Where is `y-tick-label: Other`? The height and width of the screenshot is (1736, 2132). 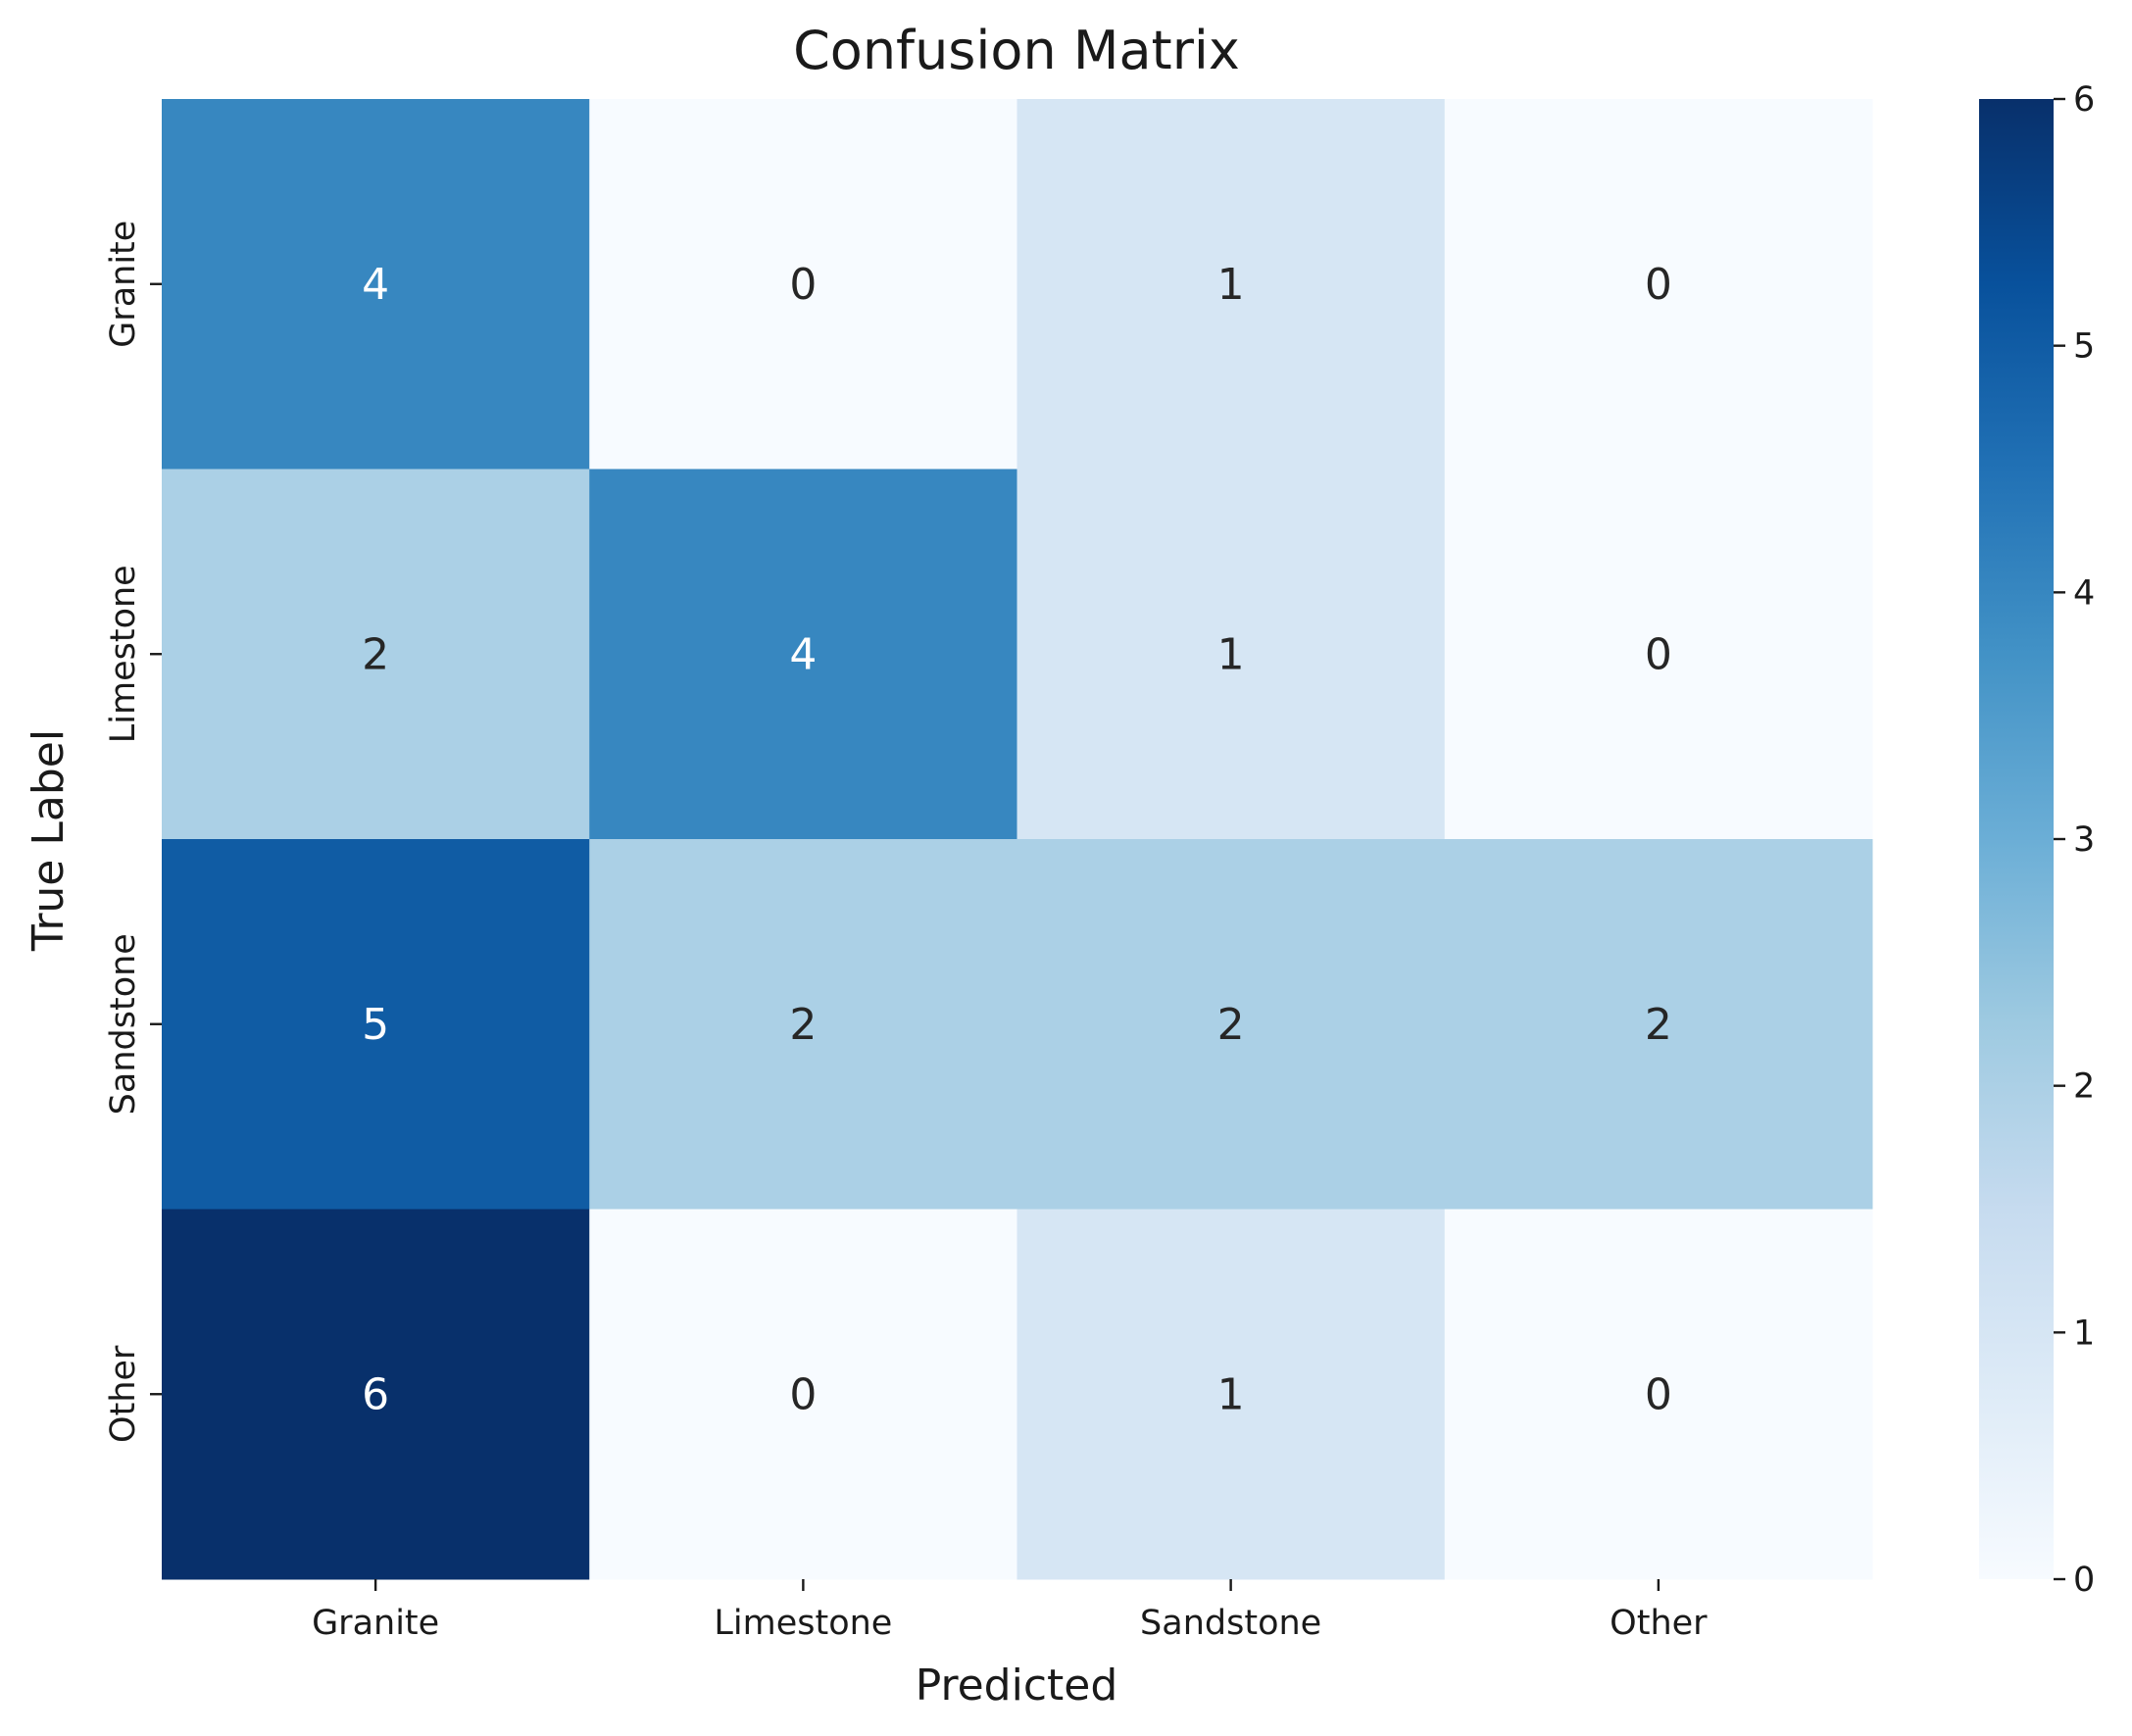 y-tick-label: Other is located at coordinates (123, 1394).